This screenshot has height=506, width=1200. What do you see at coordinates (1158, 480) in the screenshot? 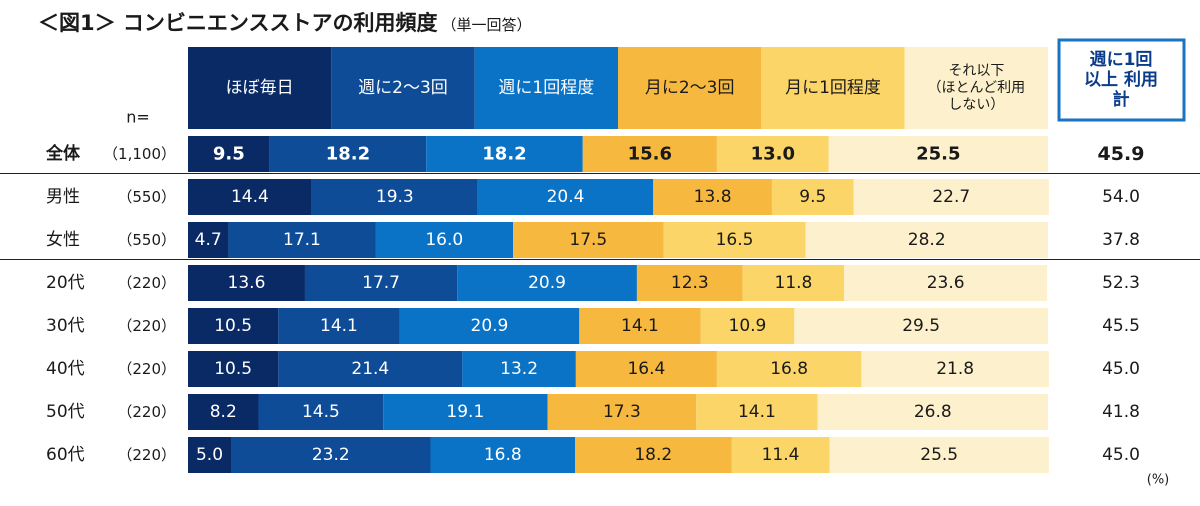
I see `unit-label: (%)` at bounding box center [1158, 480].